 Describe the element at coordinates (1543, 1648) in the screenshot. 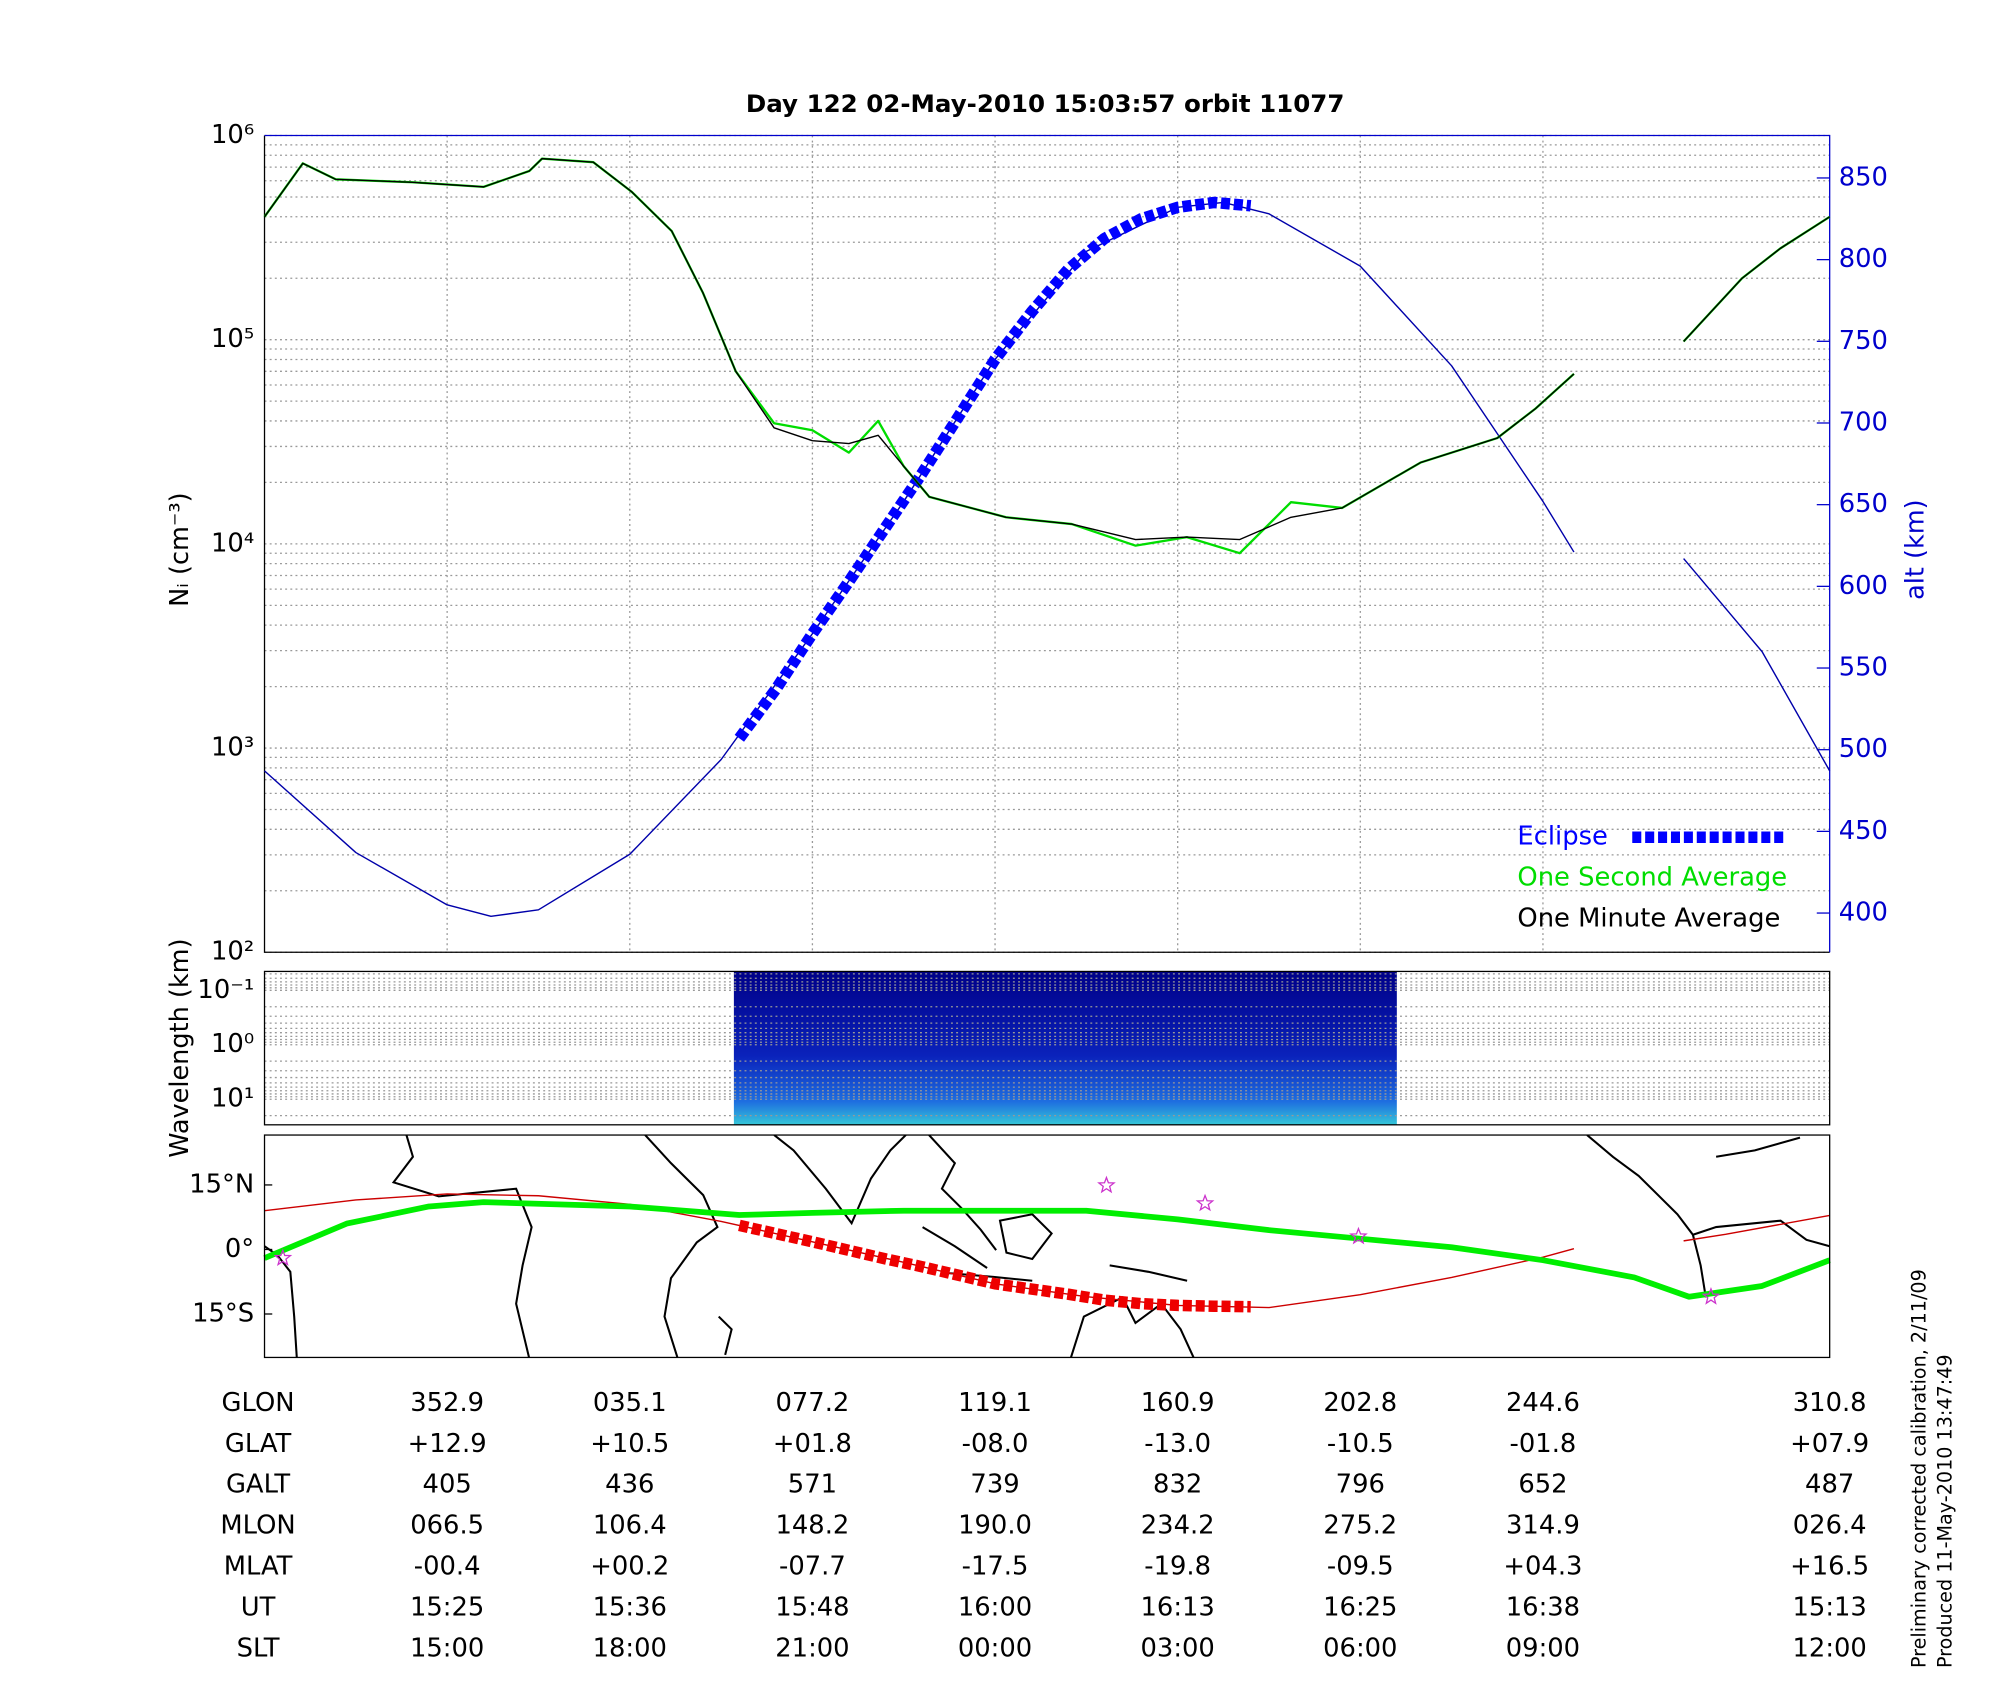

I see `table-cell: 09:00` at that location.